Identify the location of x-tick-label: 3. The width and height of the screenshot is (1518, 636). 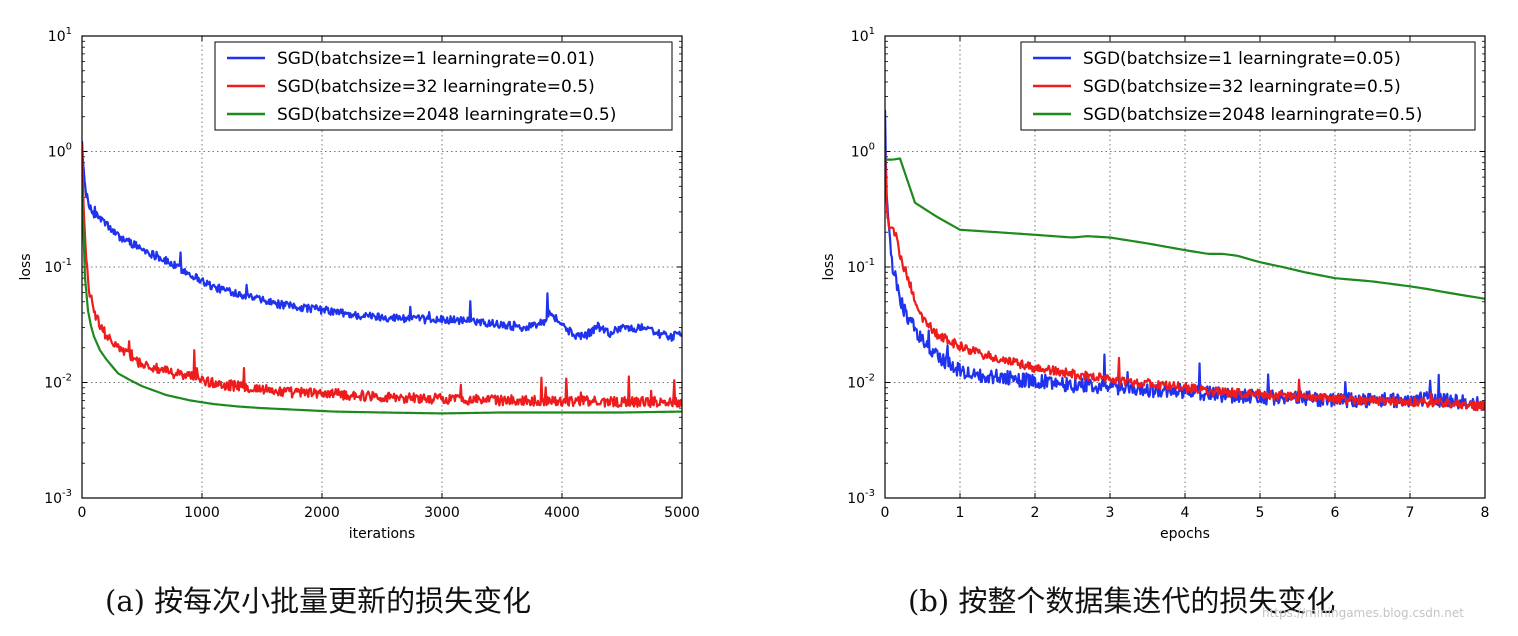
(1110, 513).